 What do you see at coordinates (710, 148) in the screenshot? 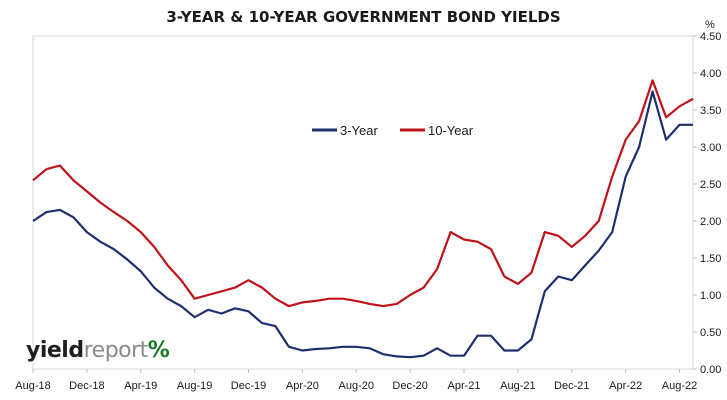
I see `y-tick-label: 3.00` at bounding box center [710, 148].